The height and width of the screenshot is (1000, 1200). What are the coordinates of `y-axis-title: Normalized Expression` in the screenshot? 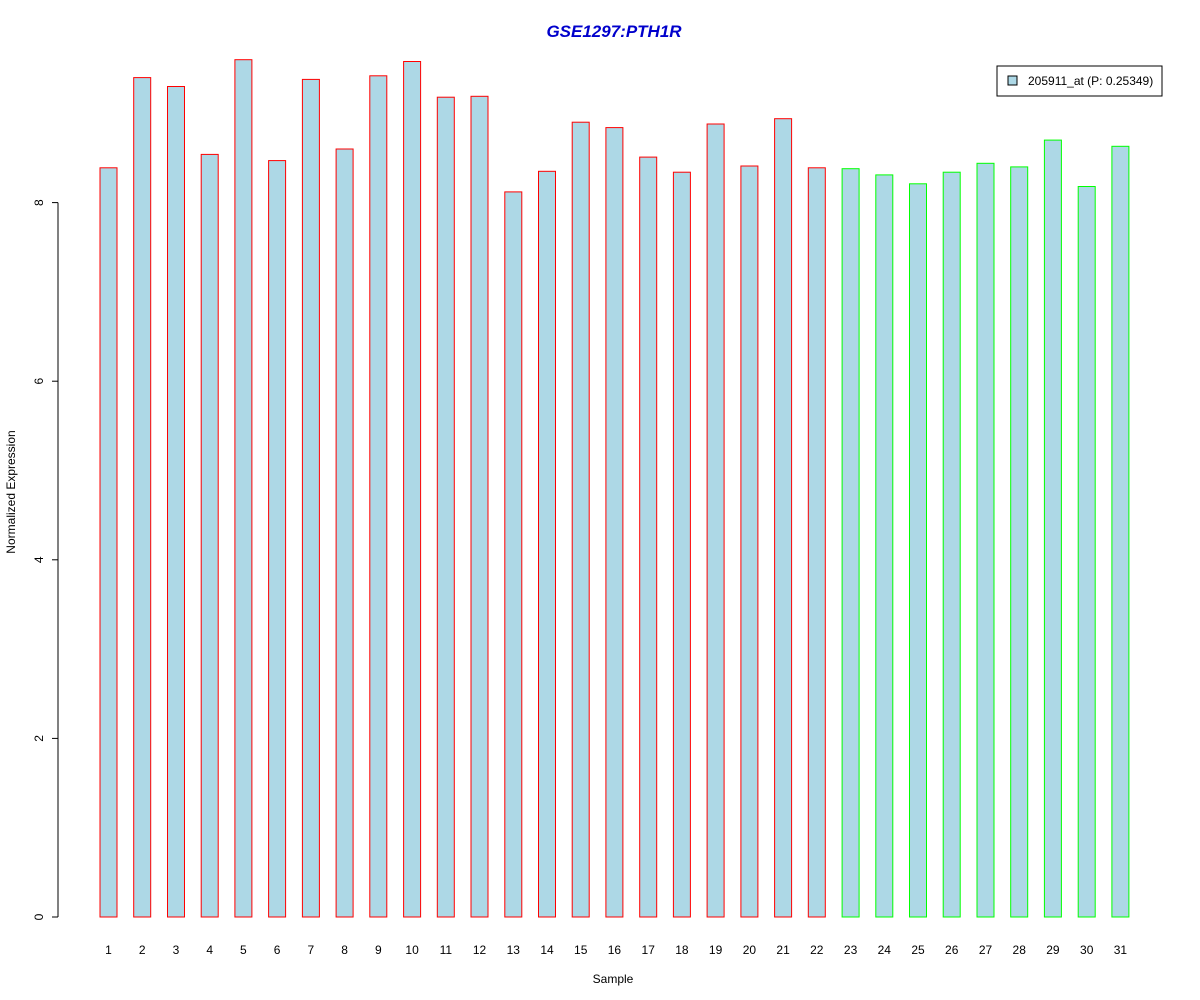 It's located at (11, 491).